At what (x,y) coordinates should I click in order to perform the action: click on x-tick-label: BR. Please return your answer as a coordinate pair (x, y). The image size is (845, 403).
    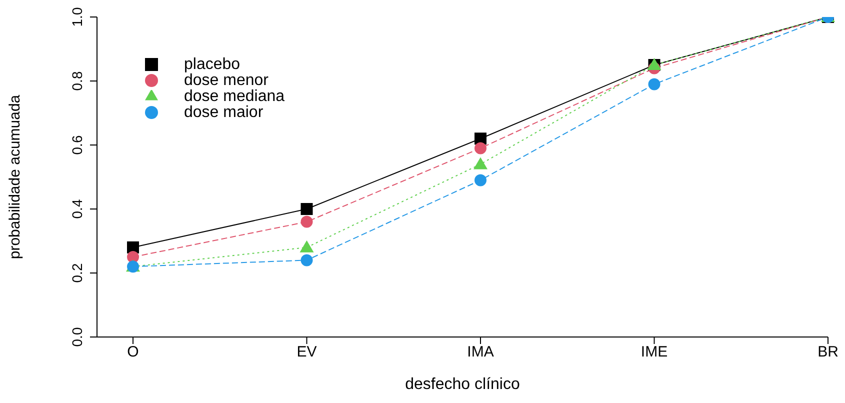
    Looking at the image, I should click on (828, 352).